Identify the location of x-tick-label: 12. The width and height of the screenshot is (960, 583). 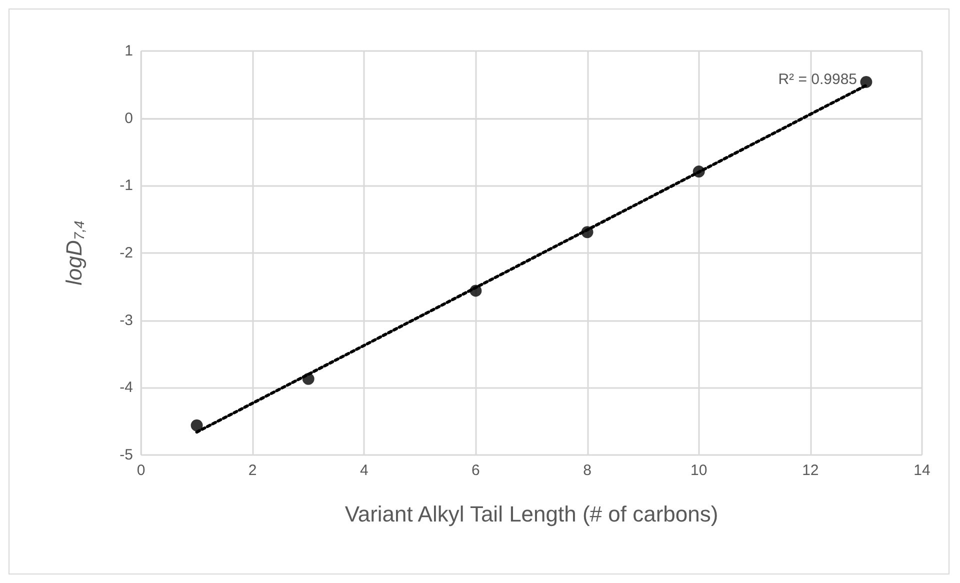
(810, 470).